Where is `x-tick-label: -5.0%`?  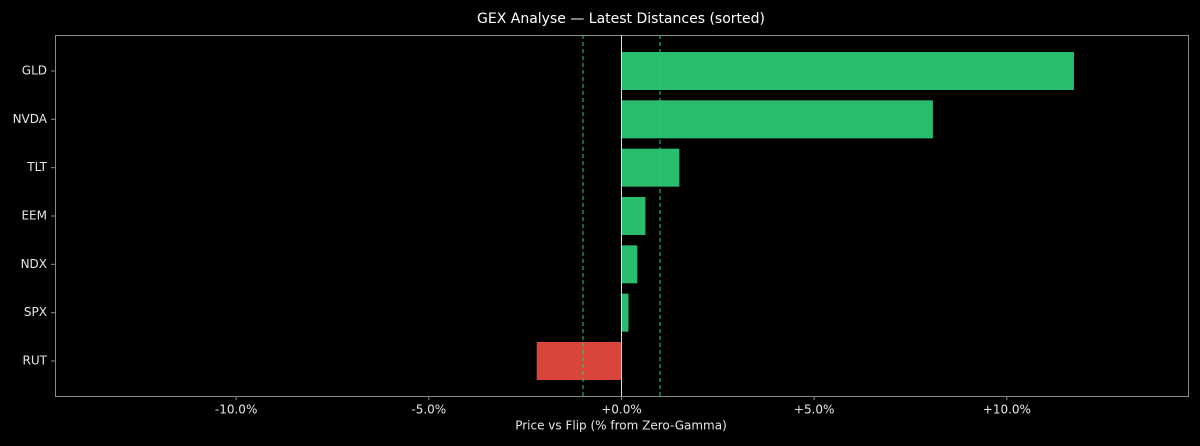 x-tick-label: -5.0% is located at coordinates (428, 410).